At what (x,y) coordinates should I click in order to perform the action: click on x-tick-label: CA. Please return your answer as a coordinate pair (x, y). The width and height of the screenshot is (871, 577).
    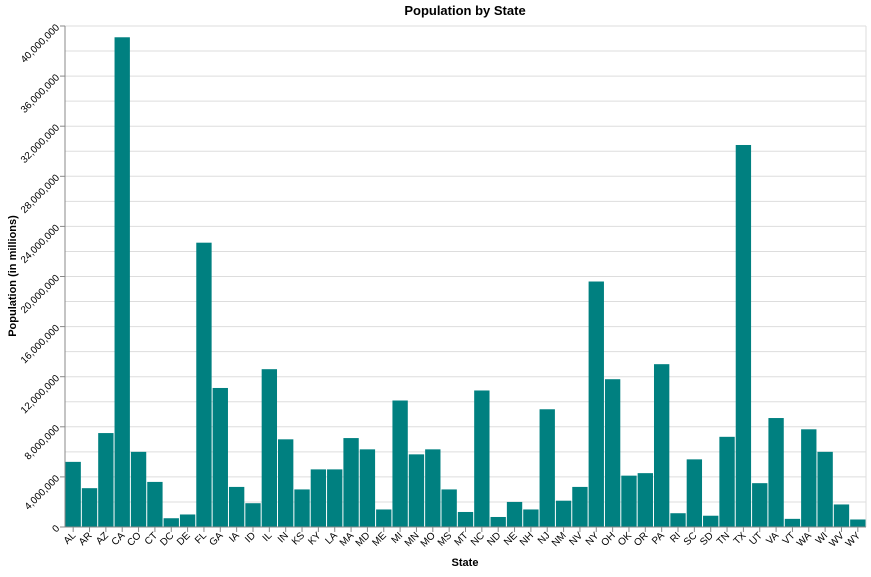
    Looking at the image, I should click on (119, 539).